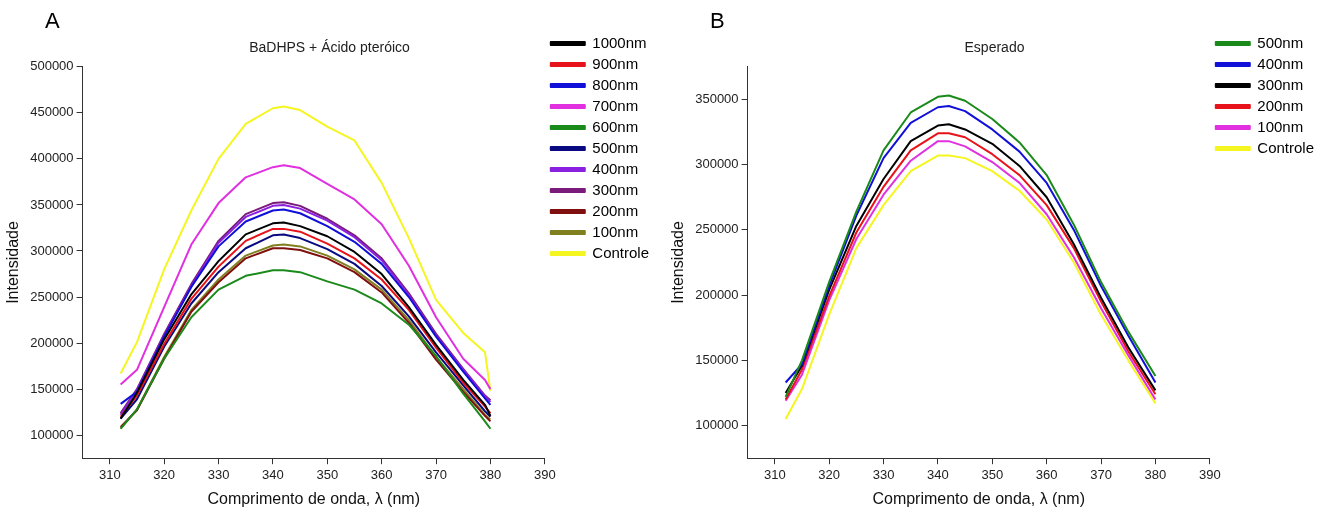 This screenshot has height=513, width=1331. What do you see at coordinates (615, 84) in the screenshot?
I see `legend-label: 800nm` at bounding box center [615, 84].